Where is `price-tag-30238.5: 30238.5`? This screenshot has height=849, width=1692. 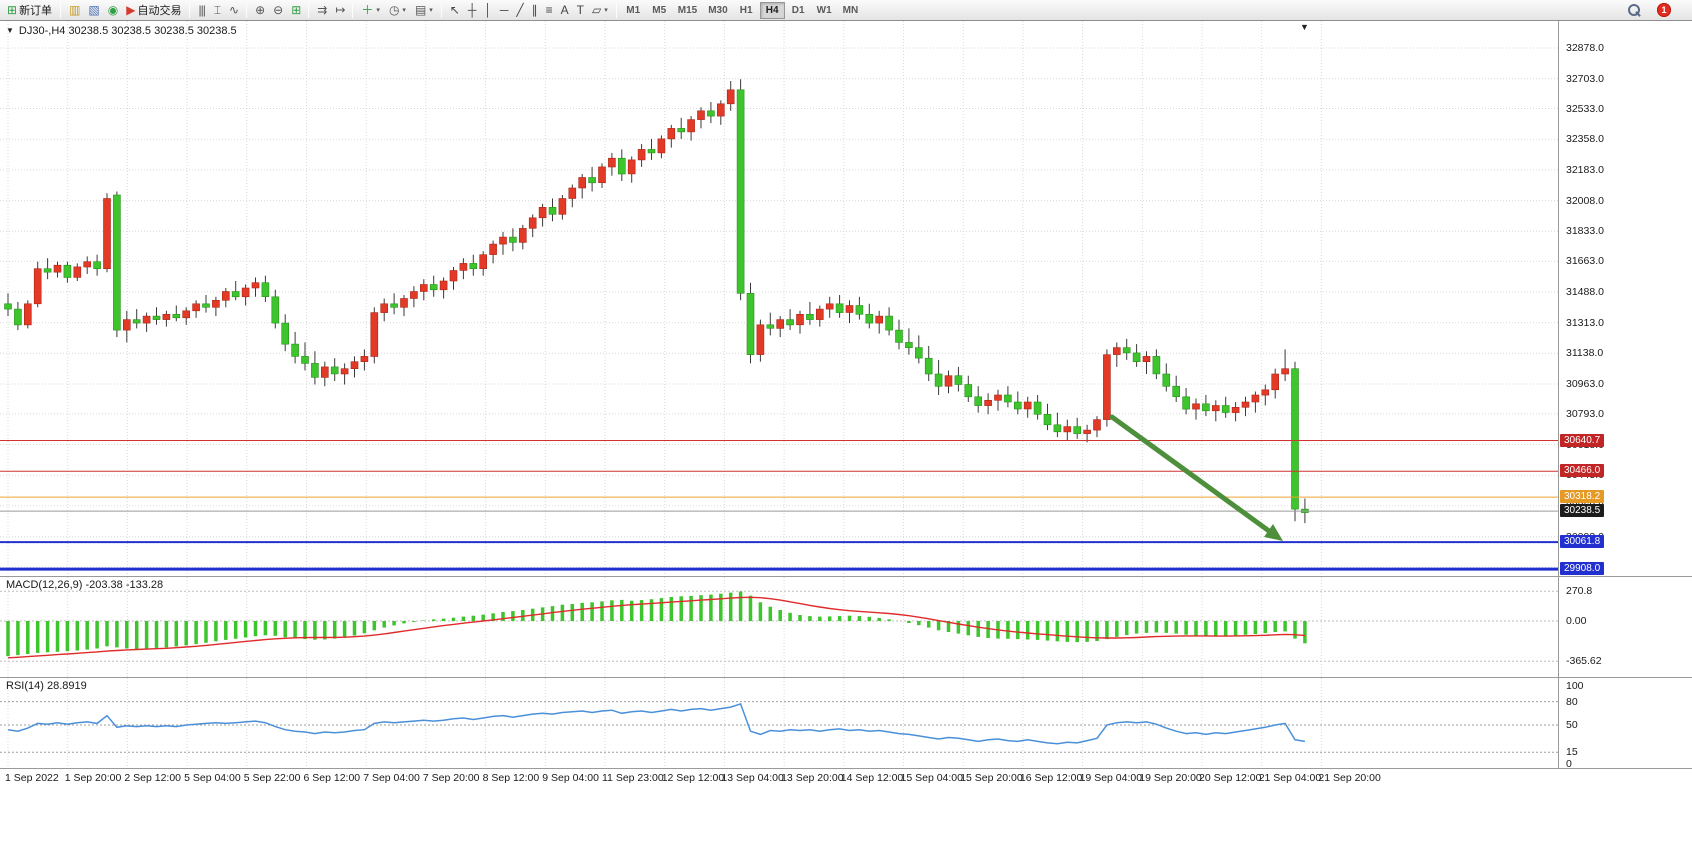
price-tag-30238.5: 30238.5 is located at coordinates (1582, 511).